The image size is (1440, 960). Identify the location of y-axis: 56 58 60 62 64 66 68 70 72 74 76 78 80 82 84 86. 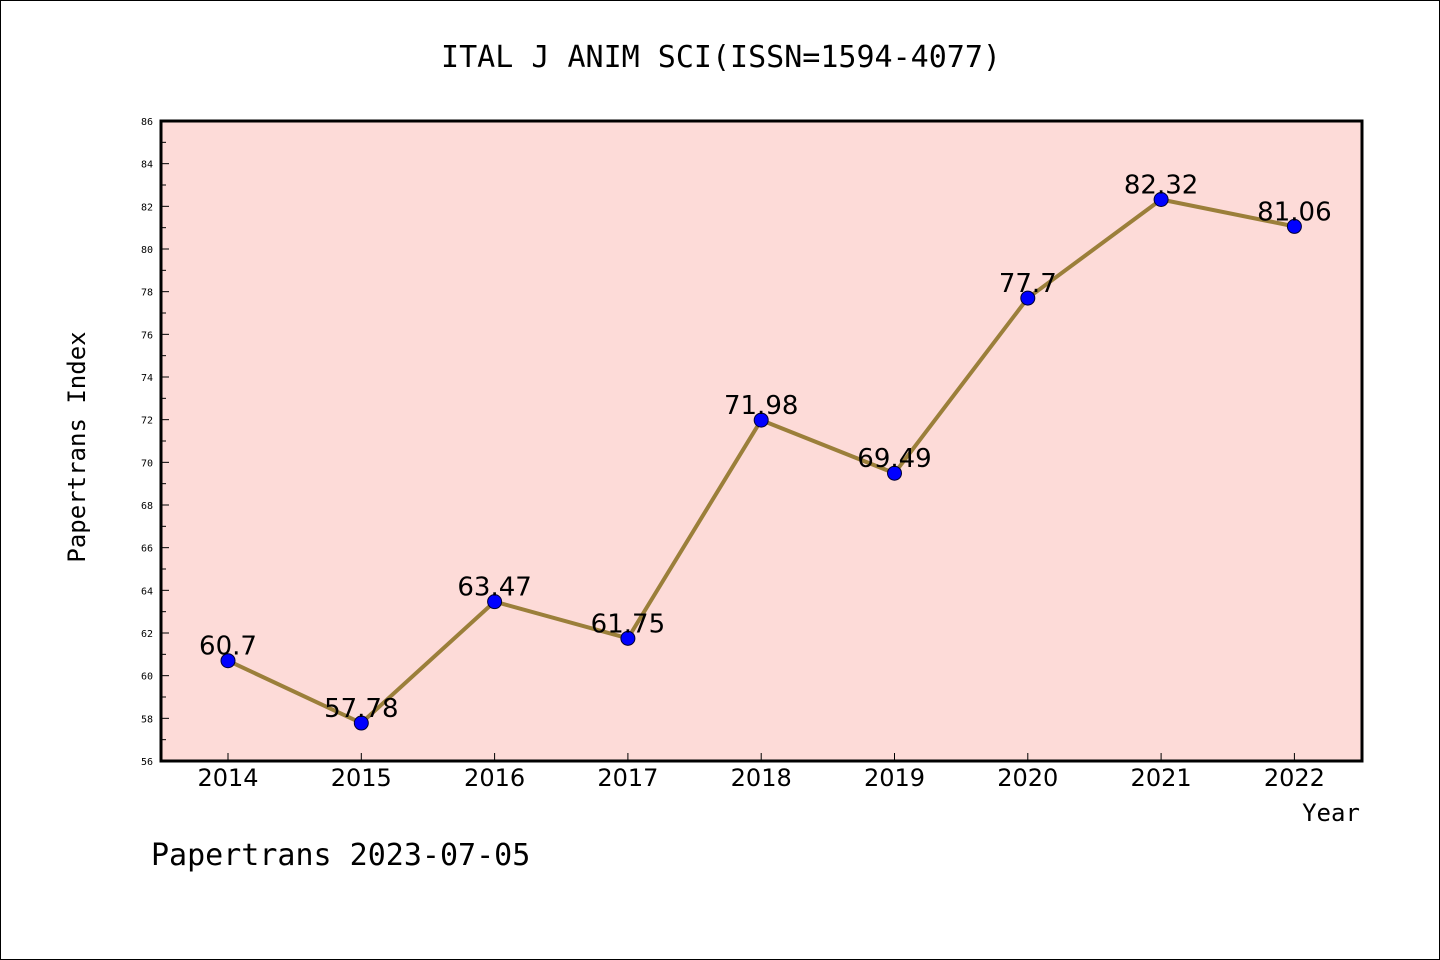
(155, 442).